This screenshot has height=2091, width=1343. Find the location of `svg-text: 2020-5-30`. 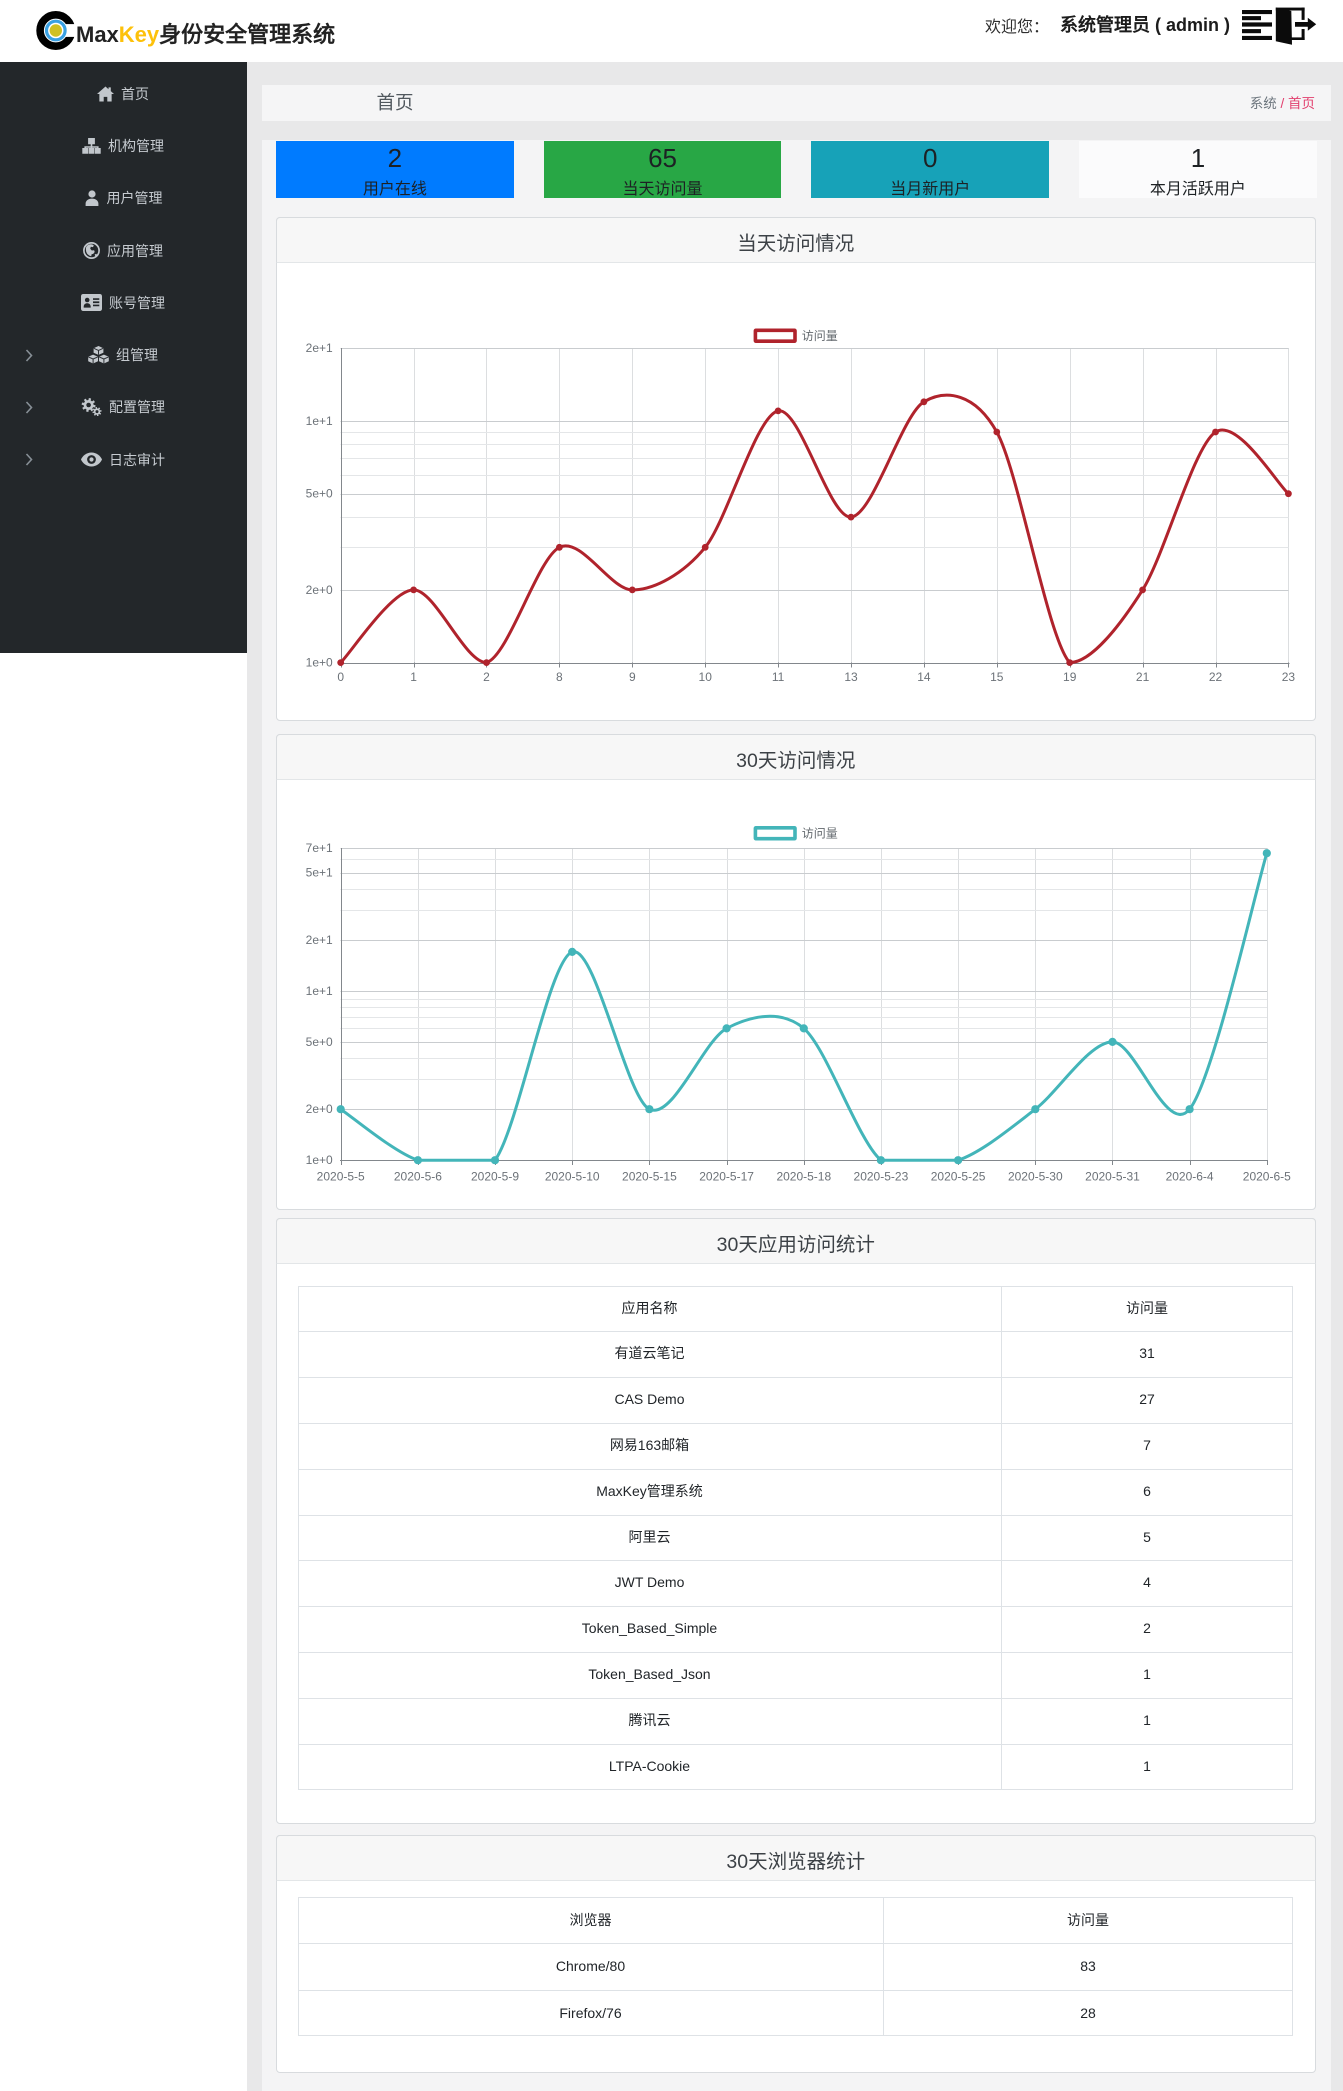

svg-text: 2020-5-30 is located at coordinates (1035, 1177).